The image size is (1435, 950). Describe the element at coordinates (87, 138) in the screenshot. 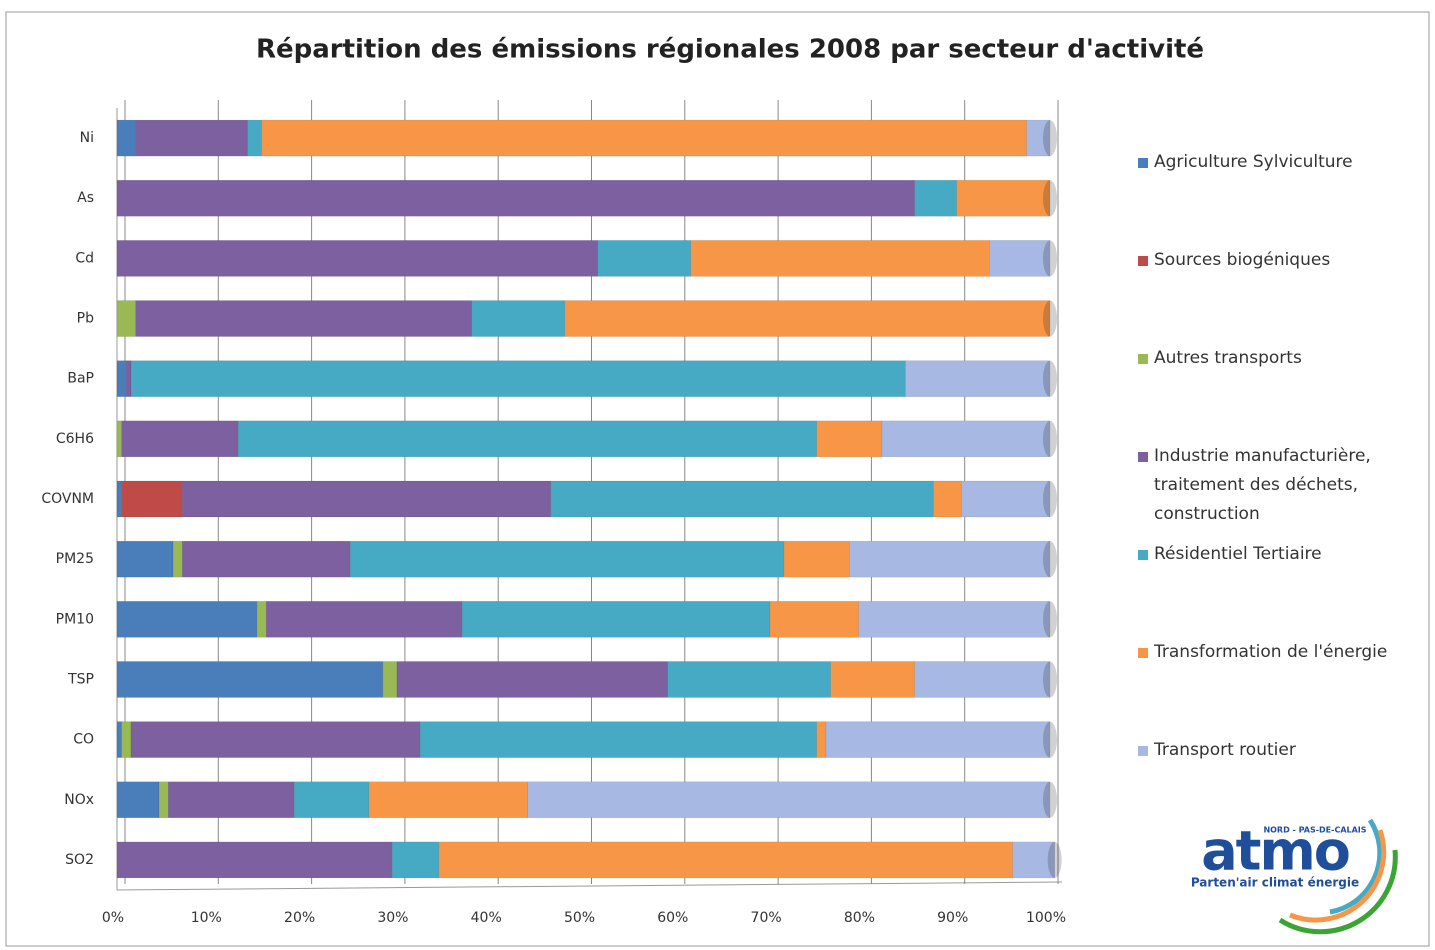

I see `y-tick-label: Ni` at that location.